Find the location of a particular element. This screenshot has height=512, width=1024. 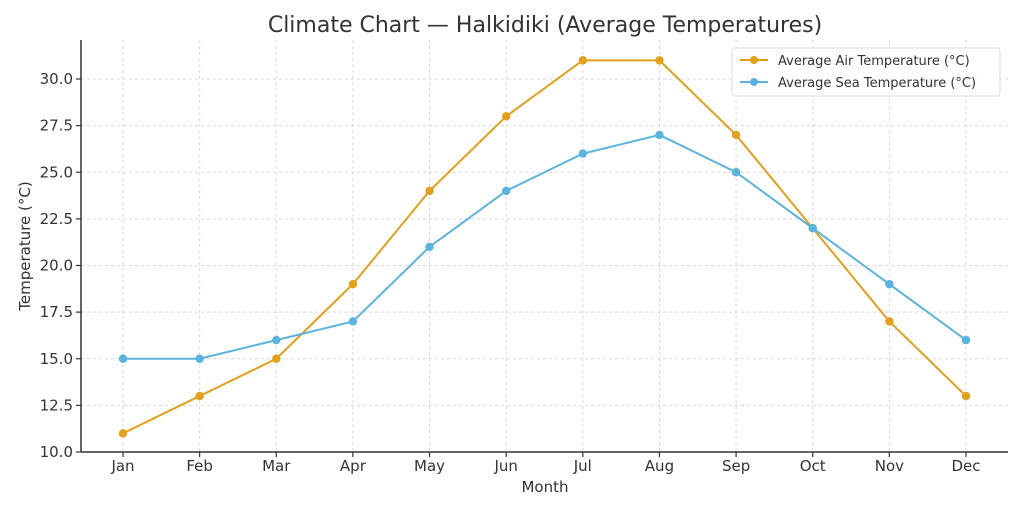

legend-swatch-sea-marker is located at coordinates (754, 82).